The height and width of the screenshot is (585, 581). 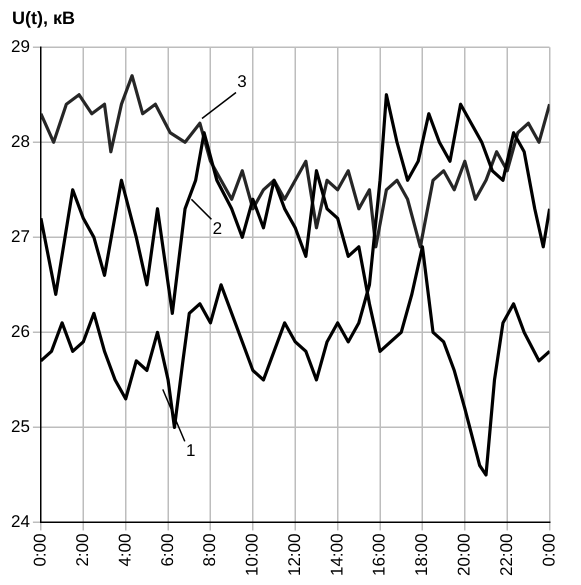 What do you see at coordinates (124, 550) in the screenshot?
I see `x-tick-label: 4:00` at bounding box center [124, 550].